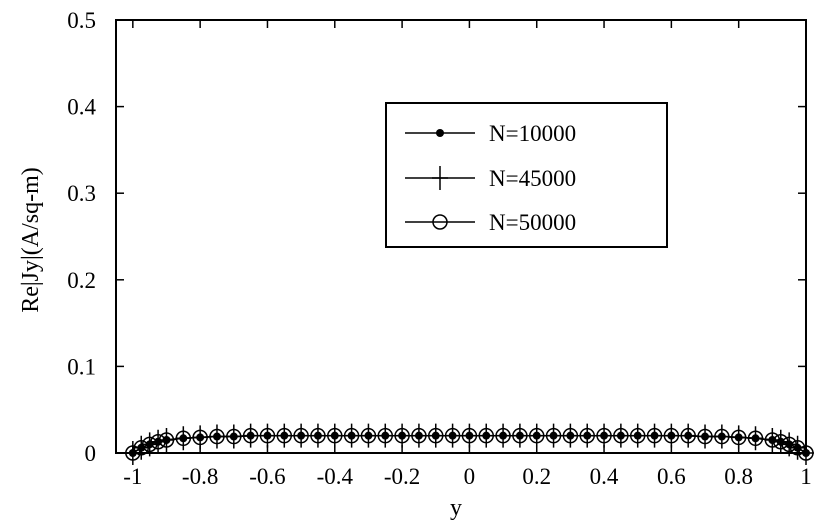  I want to click on legend: N=10000 N=45000 N=50000, so click(526, 175).